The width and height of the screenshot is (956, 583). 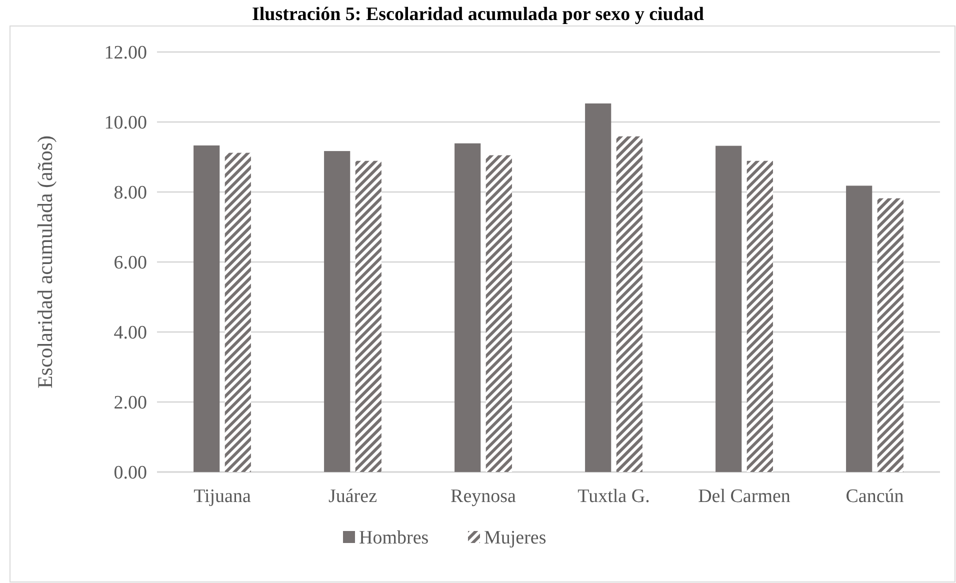 What do you see at coordinates (875, 496) in the screenshot?
I see `x-tick-label: Cancún` at bounding box center [875, 496].